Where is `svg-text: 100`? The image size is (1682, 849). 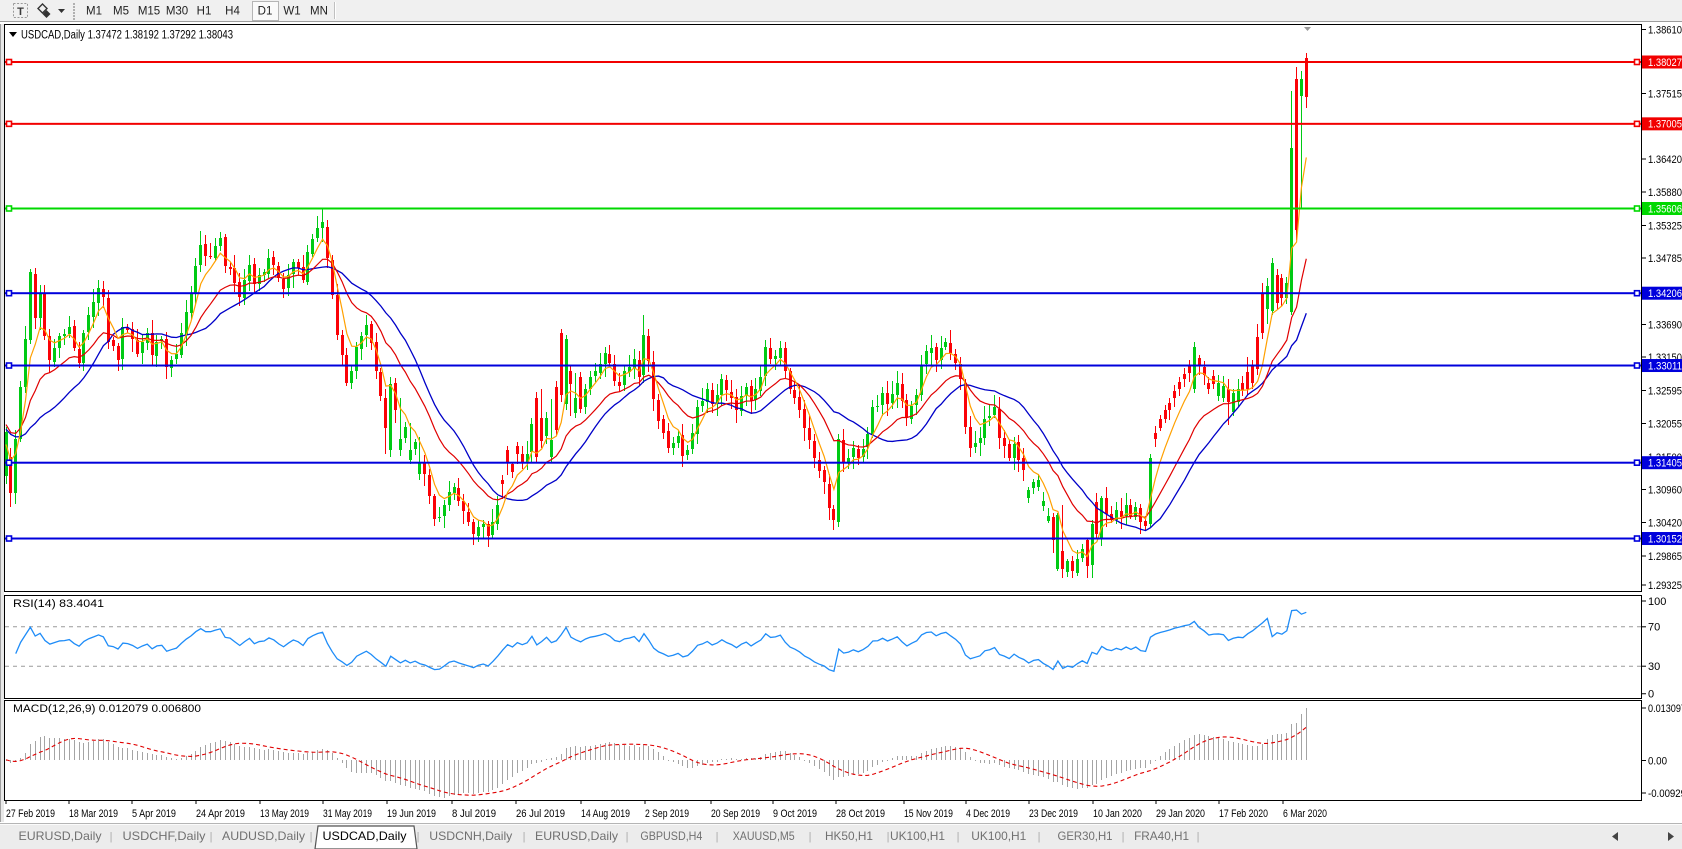
svg-text: 100 is located at coordinates (1657, 602).